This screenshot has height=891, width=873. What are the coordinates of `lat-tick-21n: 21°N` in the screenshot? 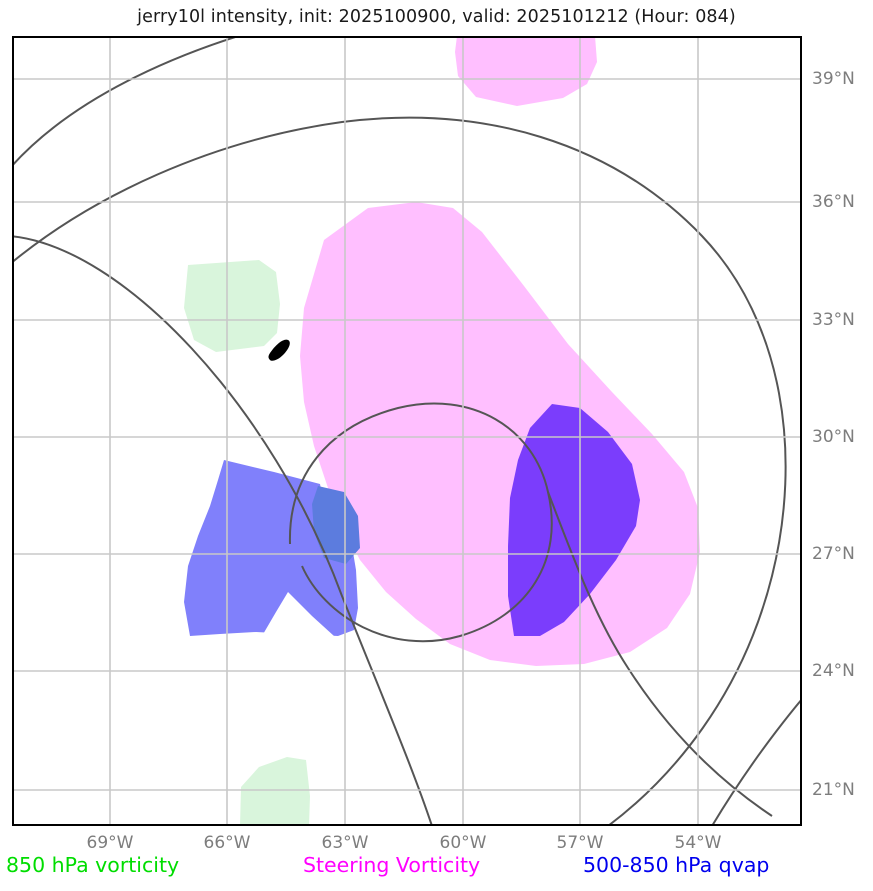 It's located at (833, 790).